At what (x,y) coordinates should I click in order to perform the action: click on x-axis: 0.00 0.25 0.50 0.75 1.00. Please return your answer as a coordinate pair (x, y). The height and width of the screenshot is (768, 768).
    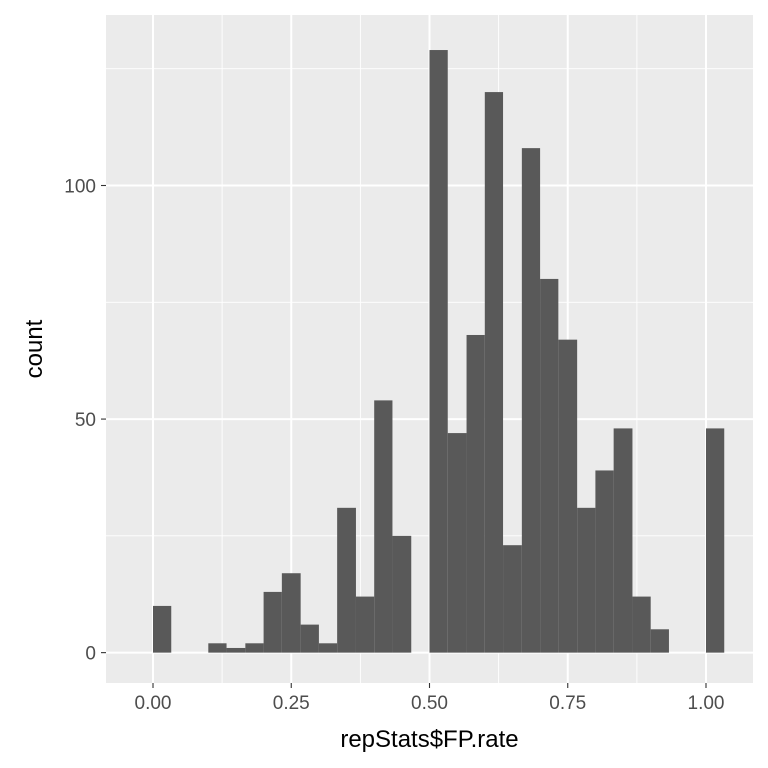
    Looking at the image, I should click on (430, 698).